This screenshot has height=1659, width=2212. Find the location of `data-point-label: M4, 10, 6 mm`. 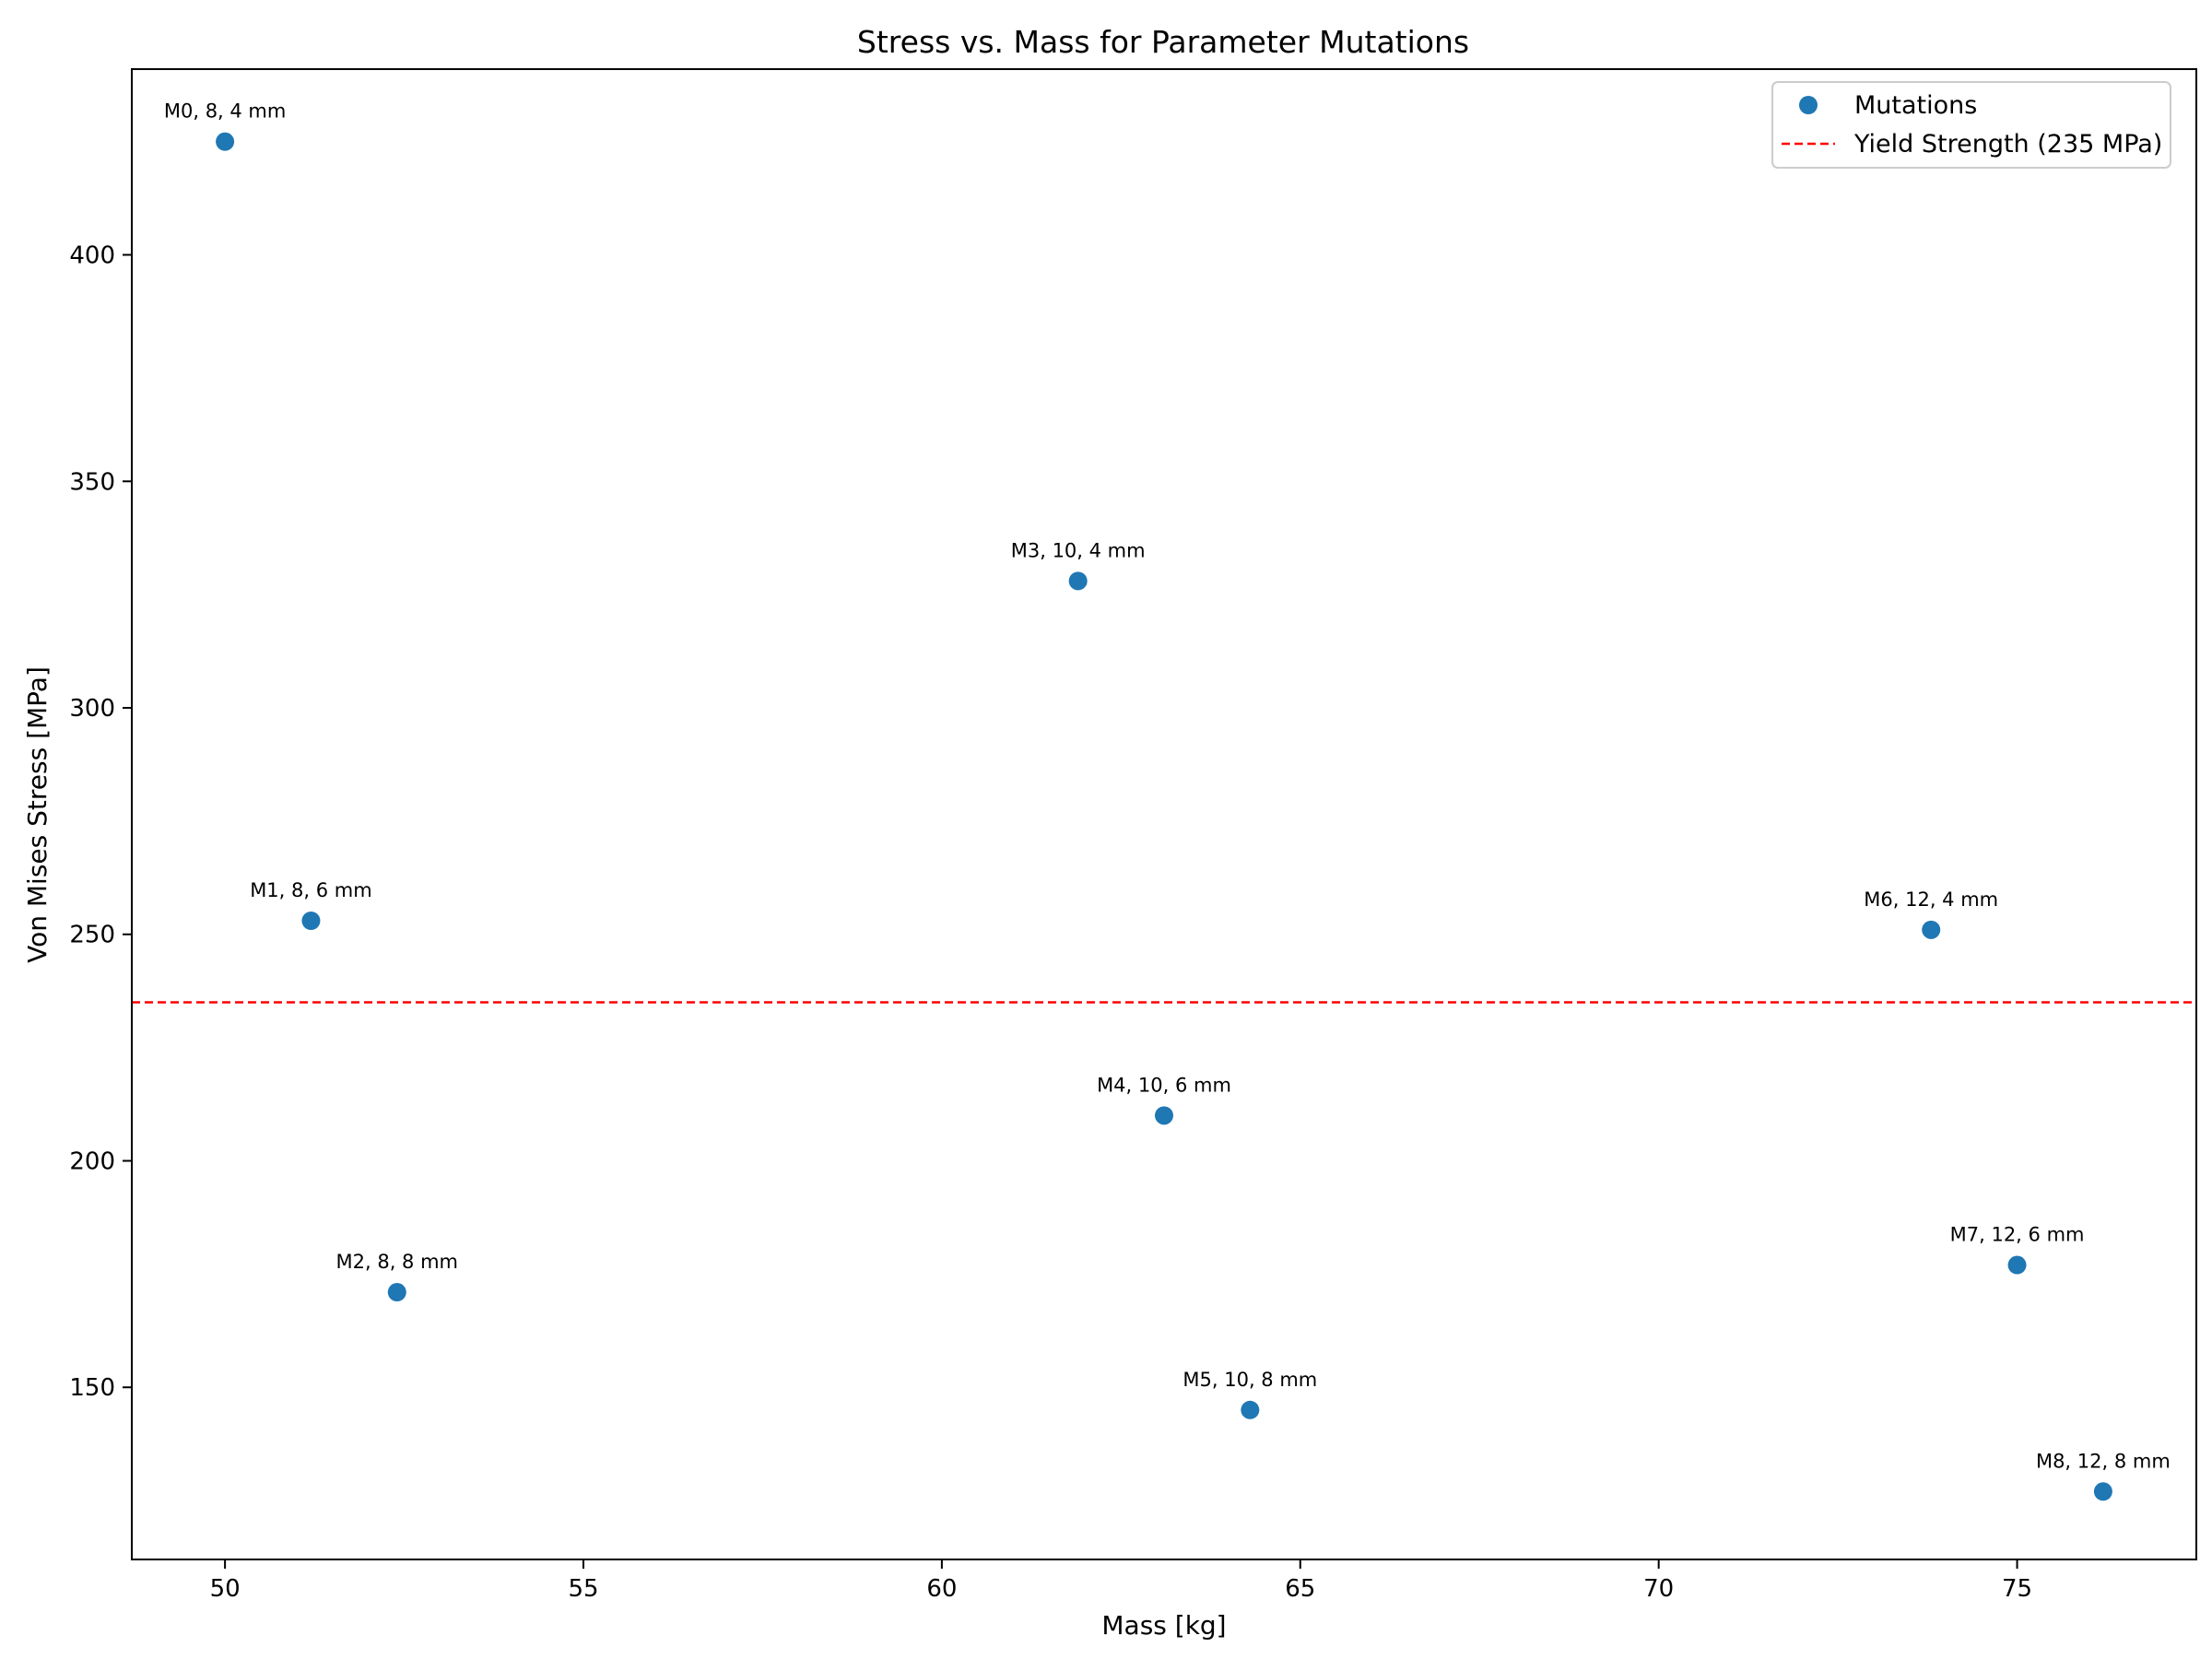

data-point-label: M4, 10, 6 mm is located at coordinates (1164, 1085).